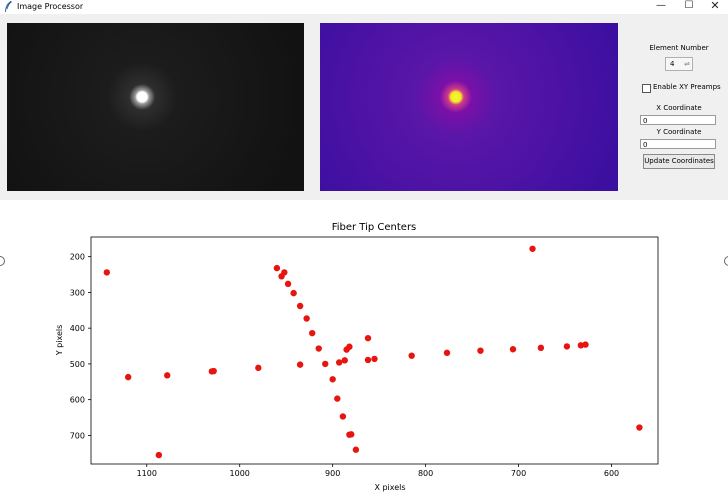 The width and height of the screenshot is (728, 499). I want to click on y-tick-label: 200, so click(77, 257).